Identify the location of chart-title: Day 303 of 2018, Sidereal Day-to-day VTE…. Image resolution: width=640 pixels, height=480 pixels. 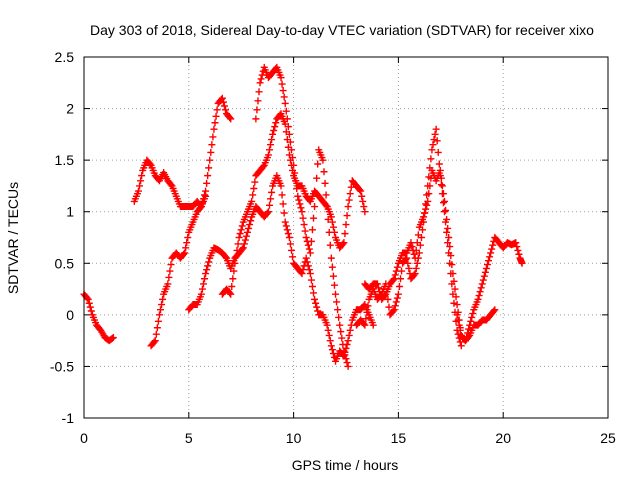
(342, 30).